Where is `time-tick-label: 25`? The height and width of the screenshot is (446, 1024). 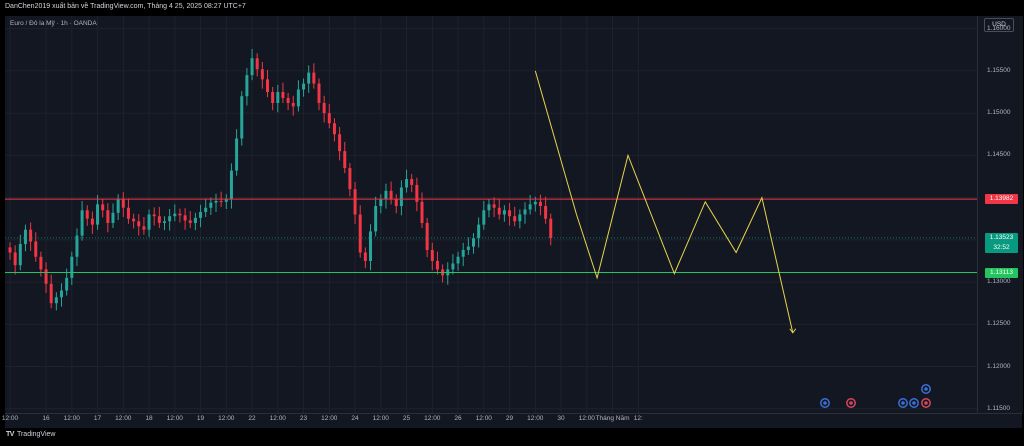
time-tick-label: 25 is located at coordinates (406, 418).